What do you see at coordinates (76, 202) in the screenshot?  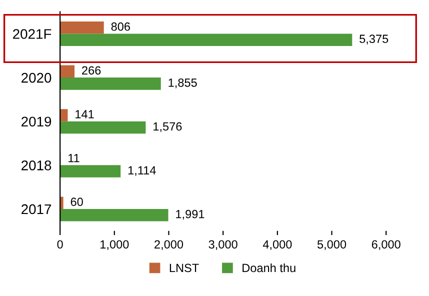 I see `data-label: 60` at bounding box center [76, 202].